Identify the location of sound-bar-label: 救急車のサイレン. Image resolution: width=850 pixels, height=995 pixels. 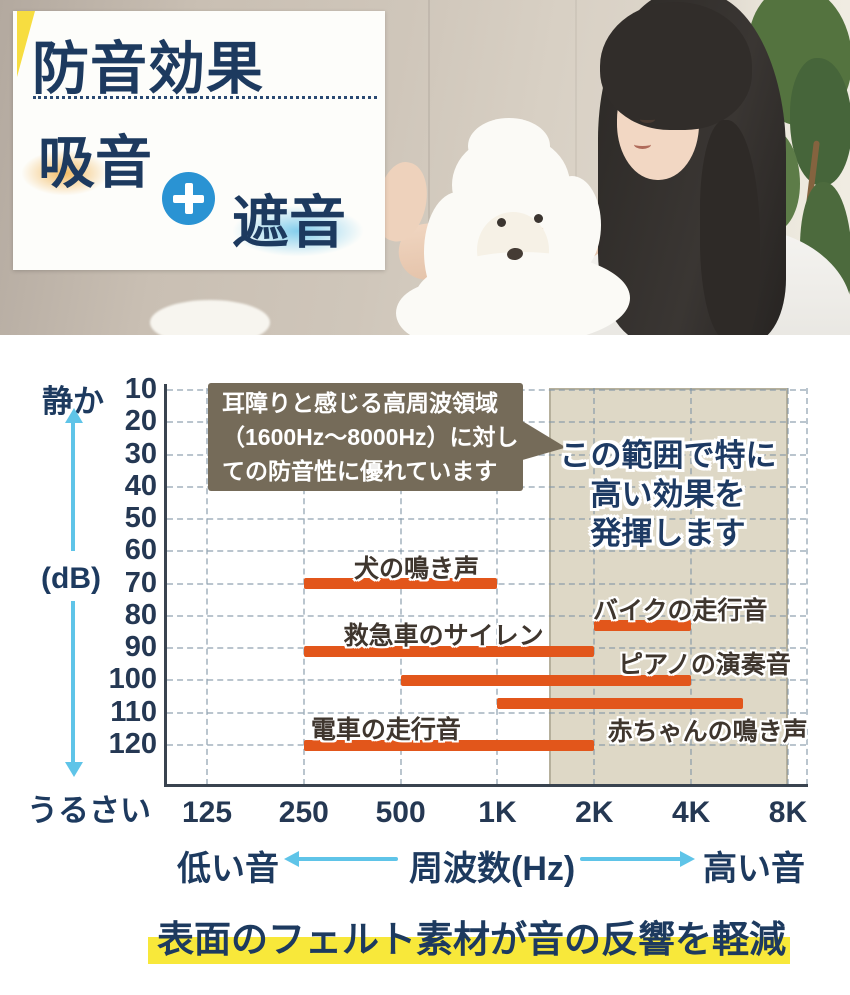
(443, 636).